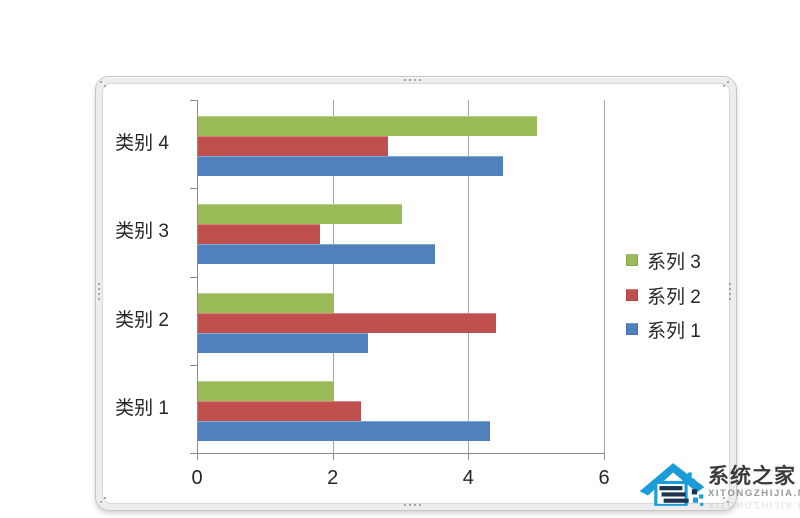 This screenshot has width=800, height=518. What do you see at coordinates (293, 146) in the screenshot?
I see `bar-series2-category4` at bounding box center [293, 146].